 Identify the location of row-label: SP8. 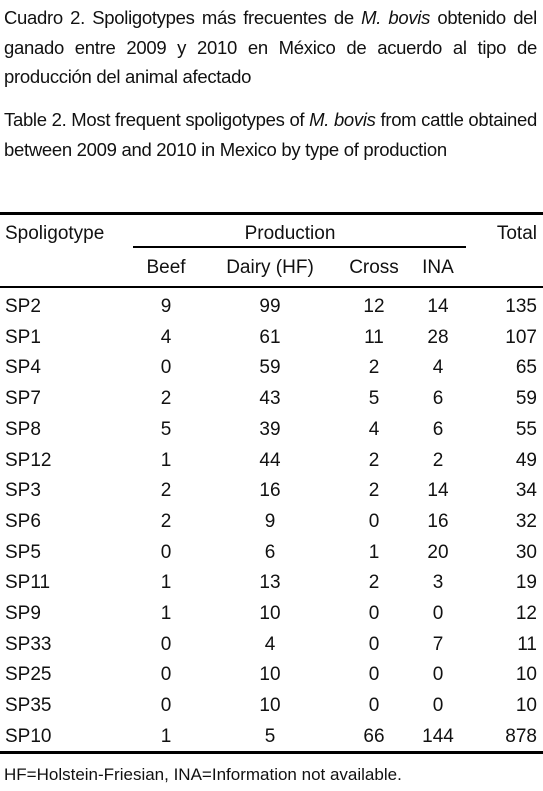
(23, 429).